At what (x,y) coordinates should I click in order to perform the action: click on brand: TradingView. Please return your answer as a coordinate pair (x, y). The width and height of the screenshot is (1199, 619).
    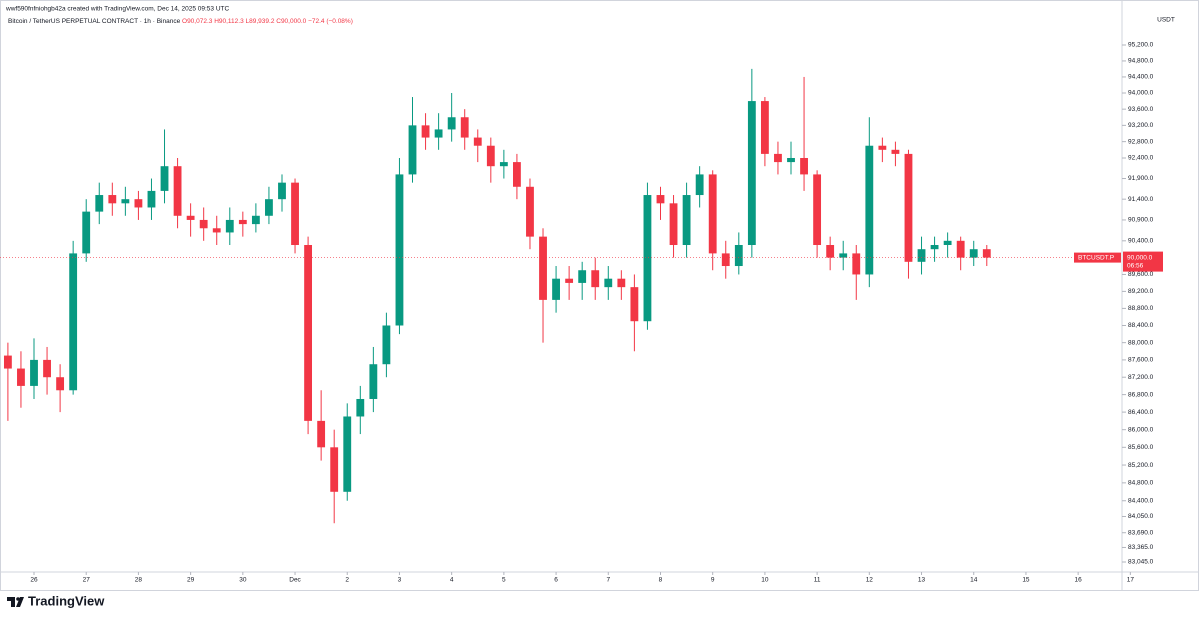
    Looking at the image, I should click on (66, 600).